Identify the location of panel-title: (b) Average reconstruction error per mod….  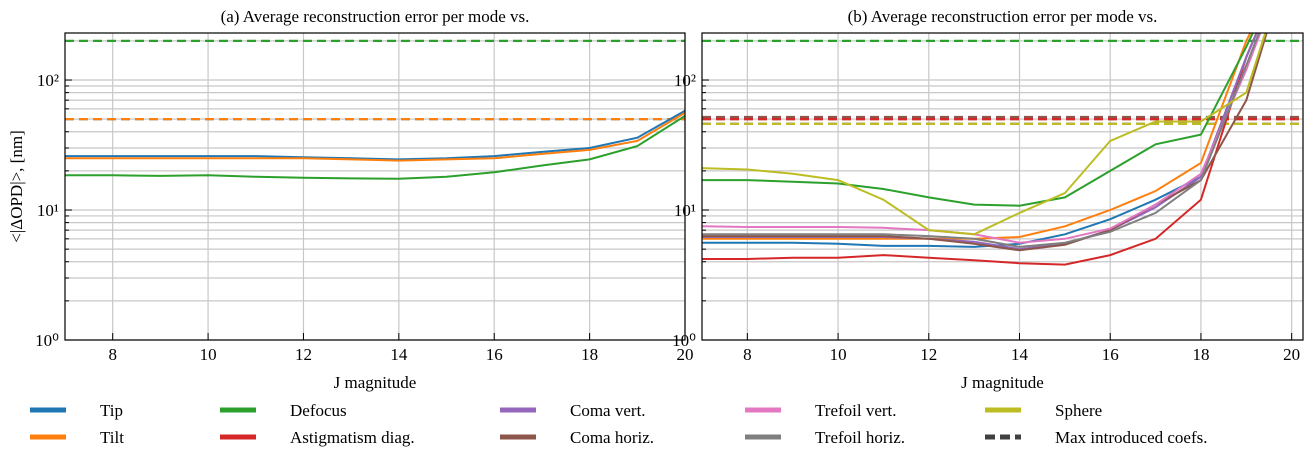
(1003, 16).